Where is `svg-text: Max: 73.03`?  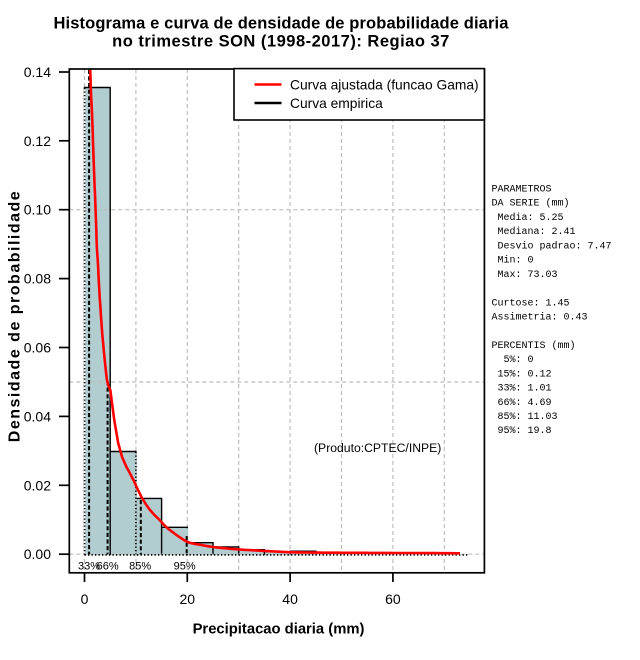
svg-text: Max: 73.03 is located at coordinates (528, 275).